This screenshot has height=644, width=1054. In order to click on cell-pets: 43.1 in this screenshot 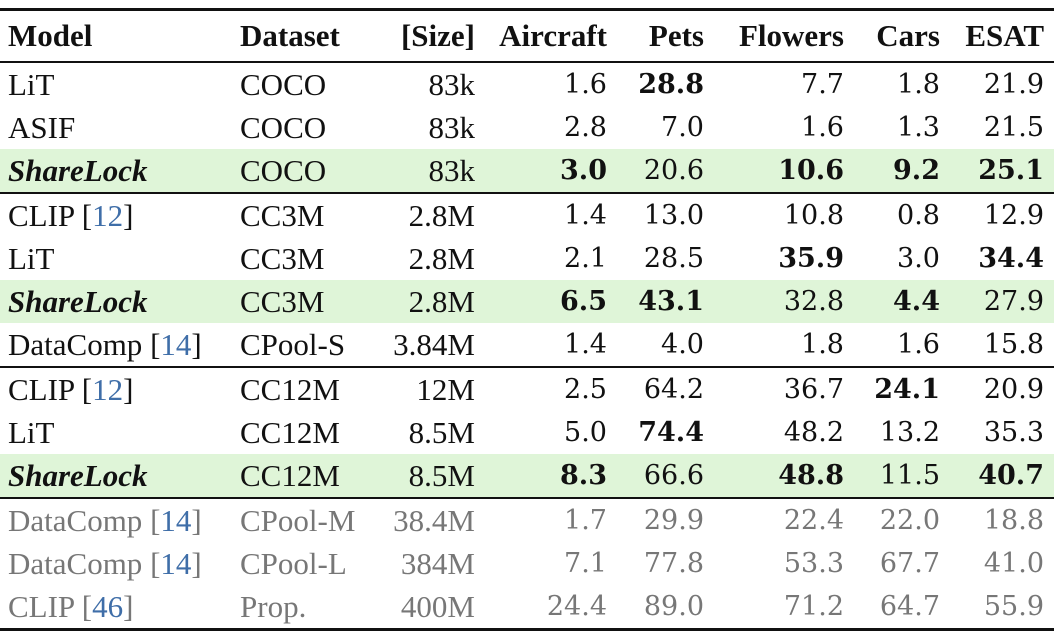, I will do `click(665, 301)`.